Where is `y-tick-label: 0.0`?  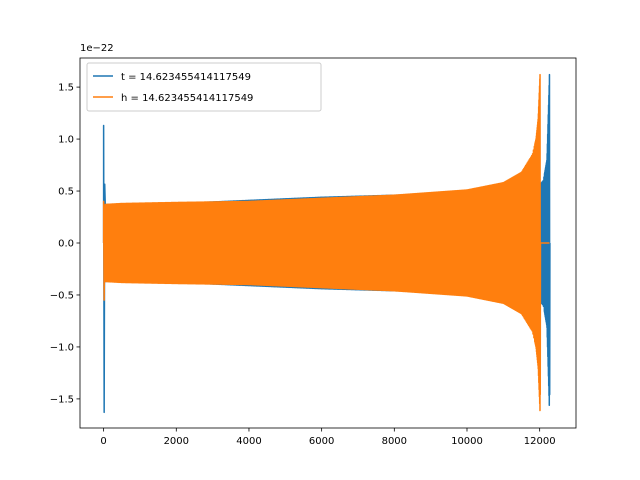
y-tick-label: 0.0 is located at coordinates (66, 244).